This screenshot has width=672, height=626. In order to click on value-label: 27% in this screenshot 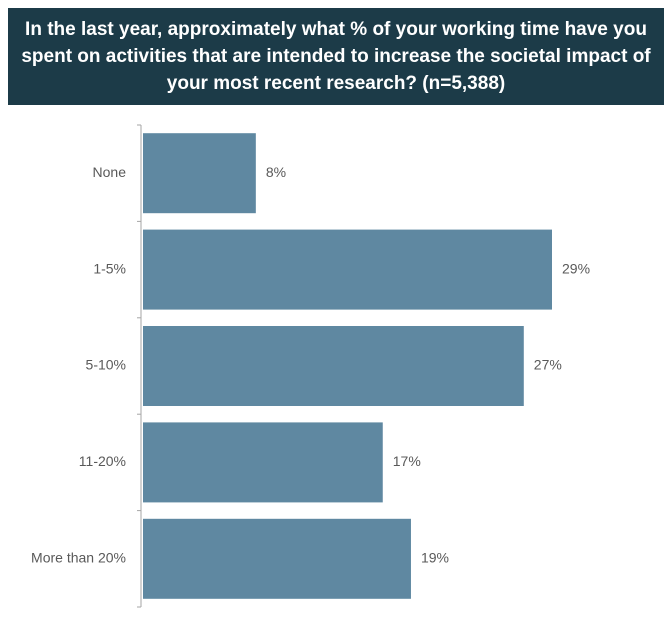, I will do `click(548, 365)`.